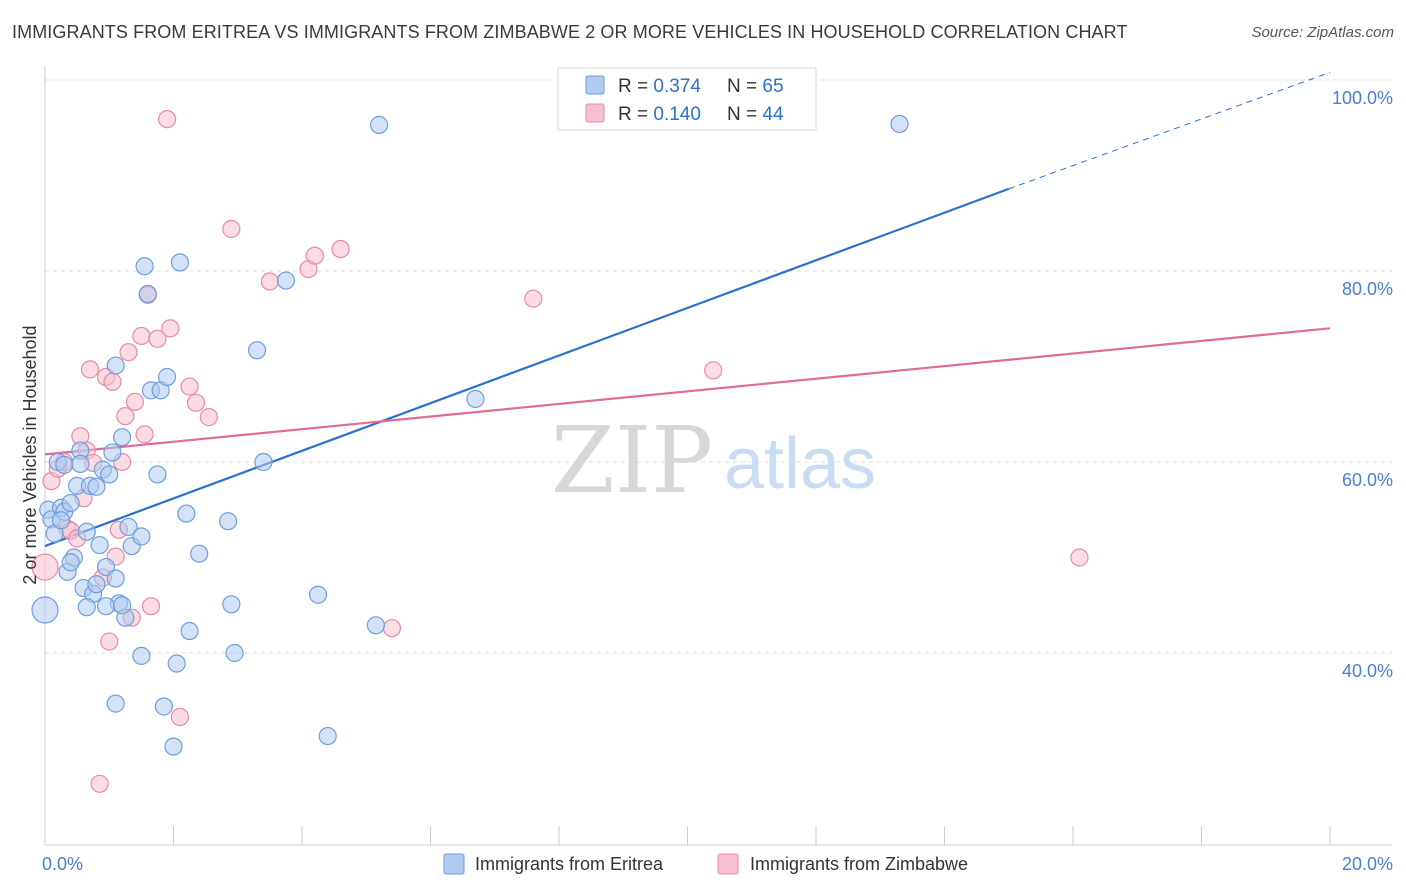 The image size is (1406, 892). What do you see at coordinates (569, 864) in the screenshot?
I see `bottom-legend-label-eritrea: Immigrants from Eritrea` at bounding box center [569, 864].